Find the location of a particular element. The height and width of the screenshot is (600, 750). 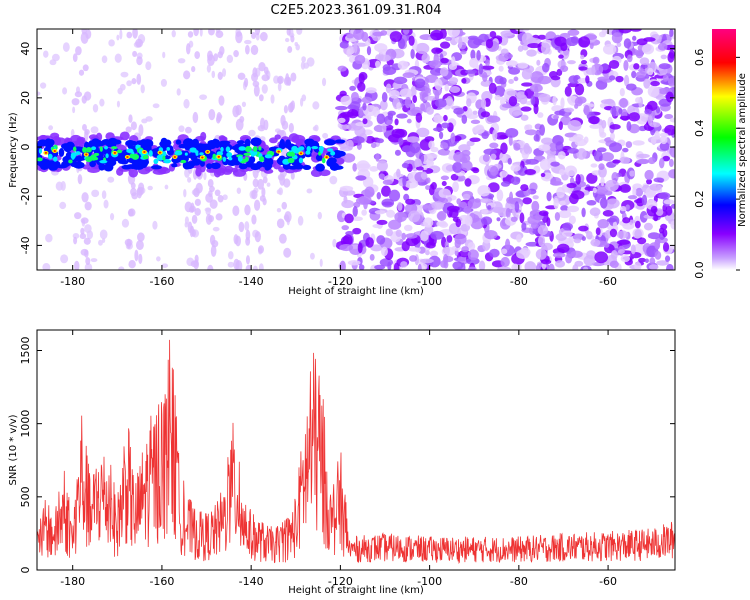

heatmap-x-label: Height of straight line (km) is located at coordinates (356, 291).